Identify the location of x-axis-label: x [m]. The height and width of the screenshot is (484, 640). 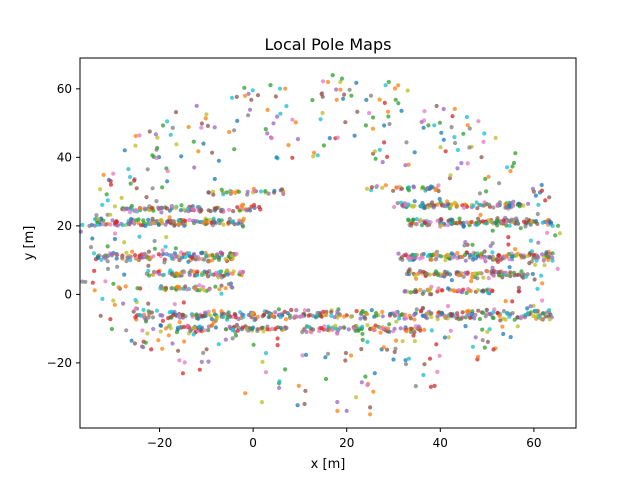
(328, 464).